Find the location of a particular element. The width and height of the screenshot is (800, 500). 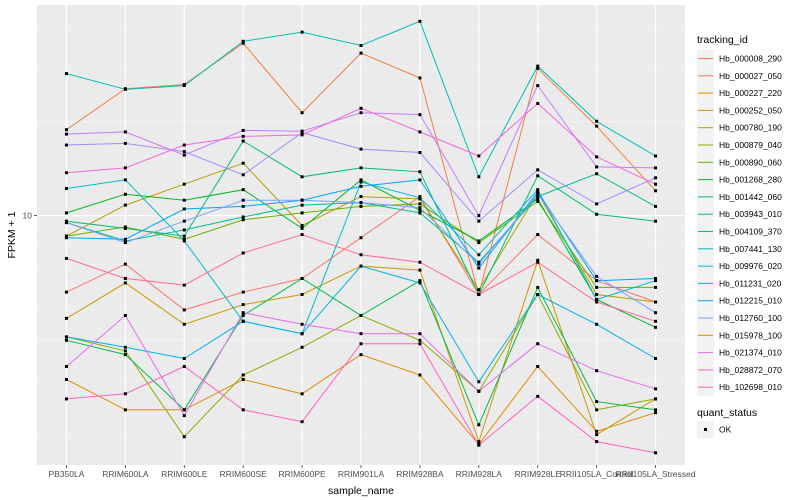

x-tick-label: RRIM928LA is located at coordinates (479, 474).